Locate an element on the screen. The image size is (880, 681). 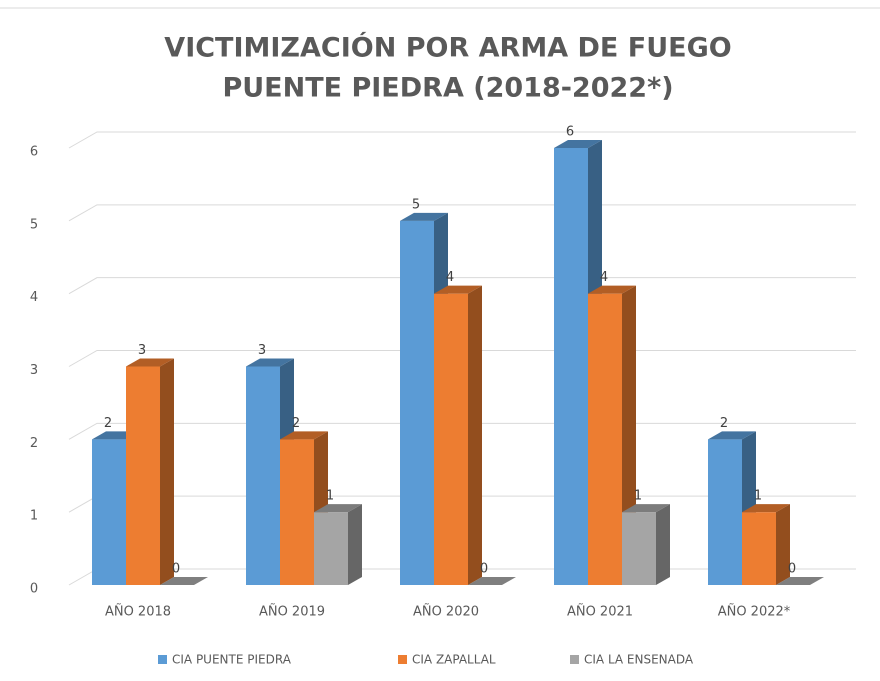
data-label: 5 is located at coordinates (416, 204).